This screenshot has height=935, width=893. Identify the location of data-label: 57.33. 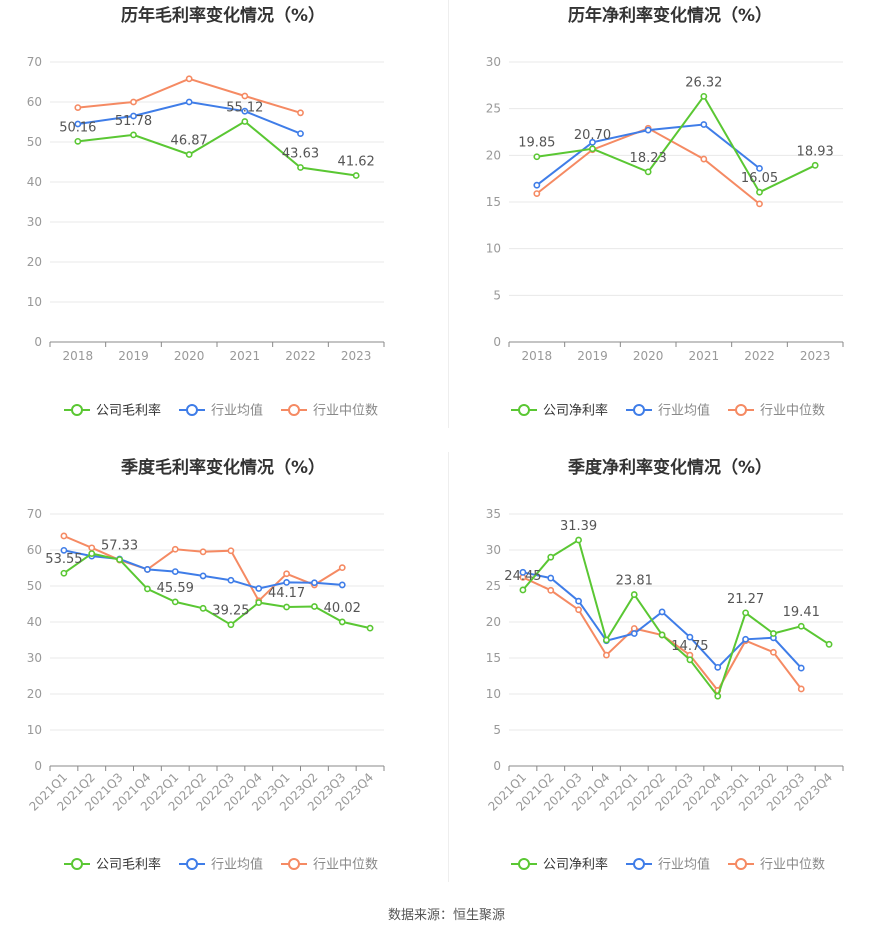
(119, 546).